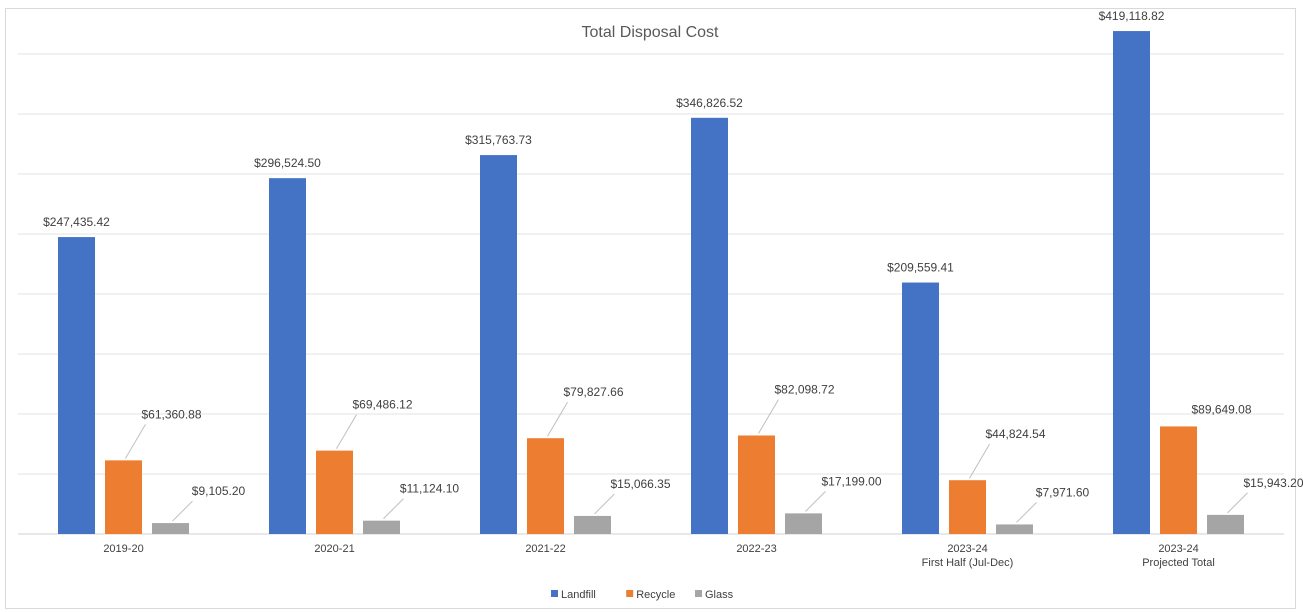  What do you see at coordinates (554, 593) in the screenshot?
I see `legend-swatch-landfill` at bounding box center [554, 593].